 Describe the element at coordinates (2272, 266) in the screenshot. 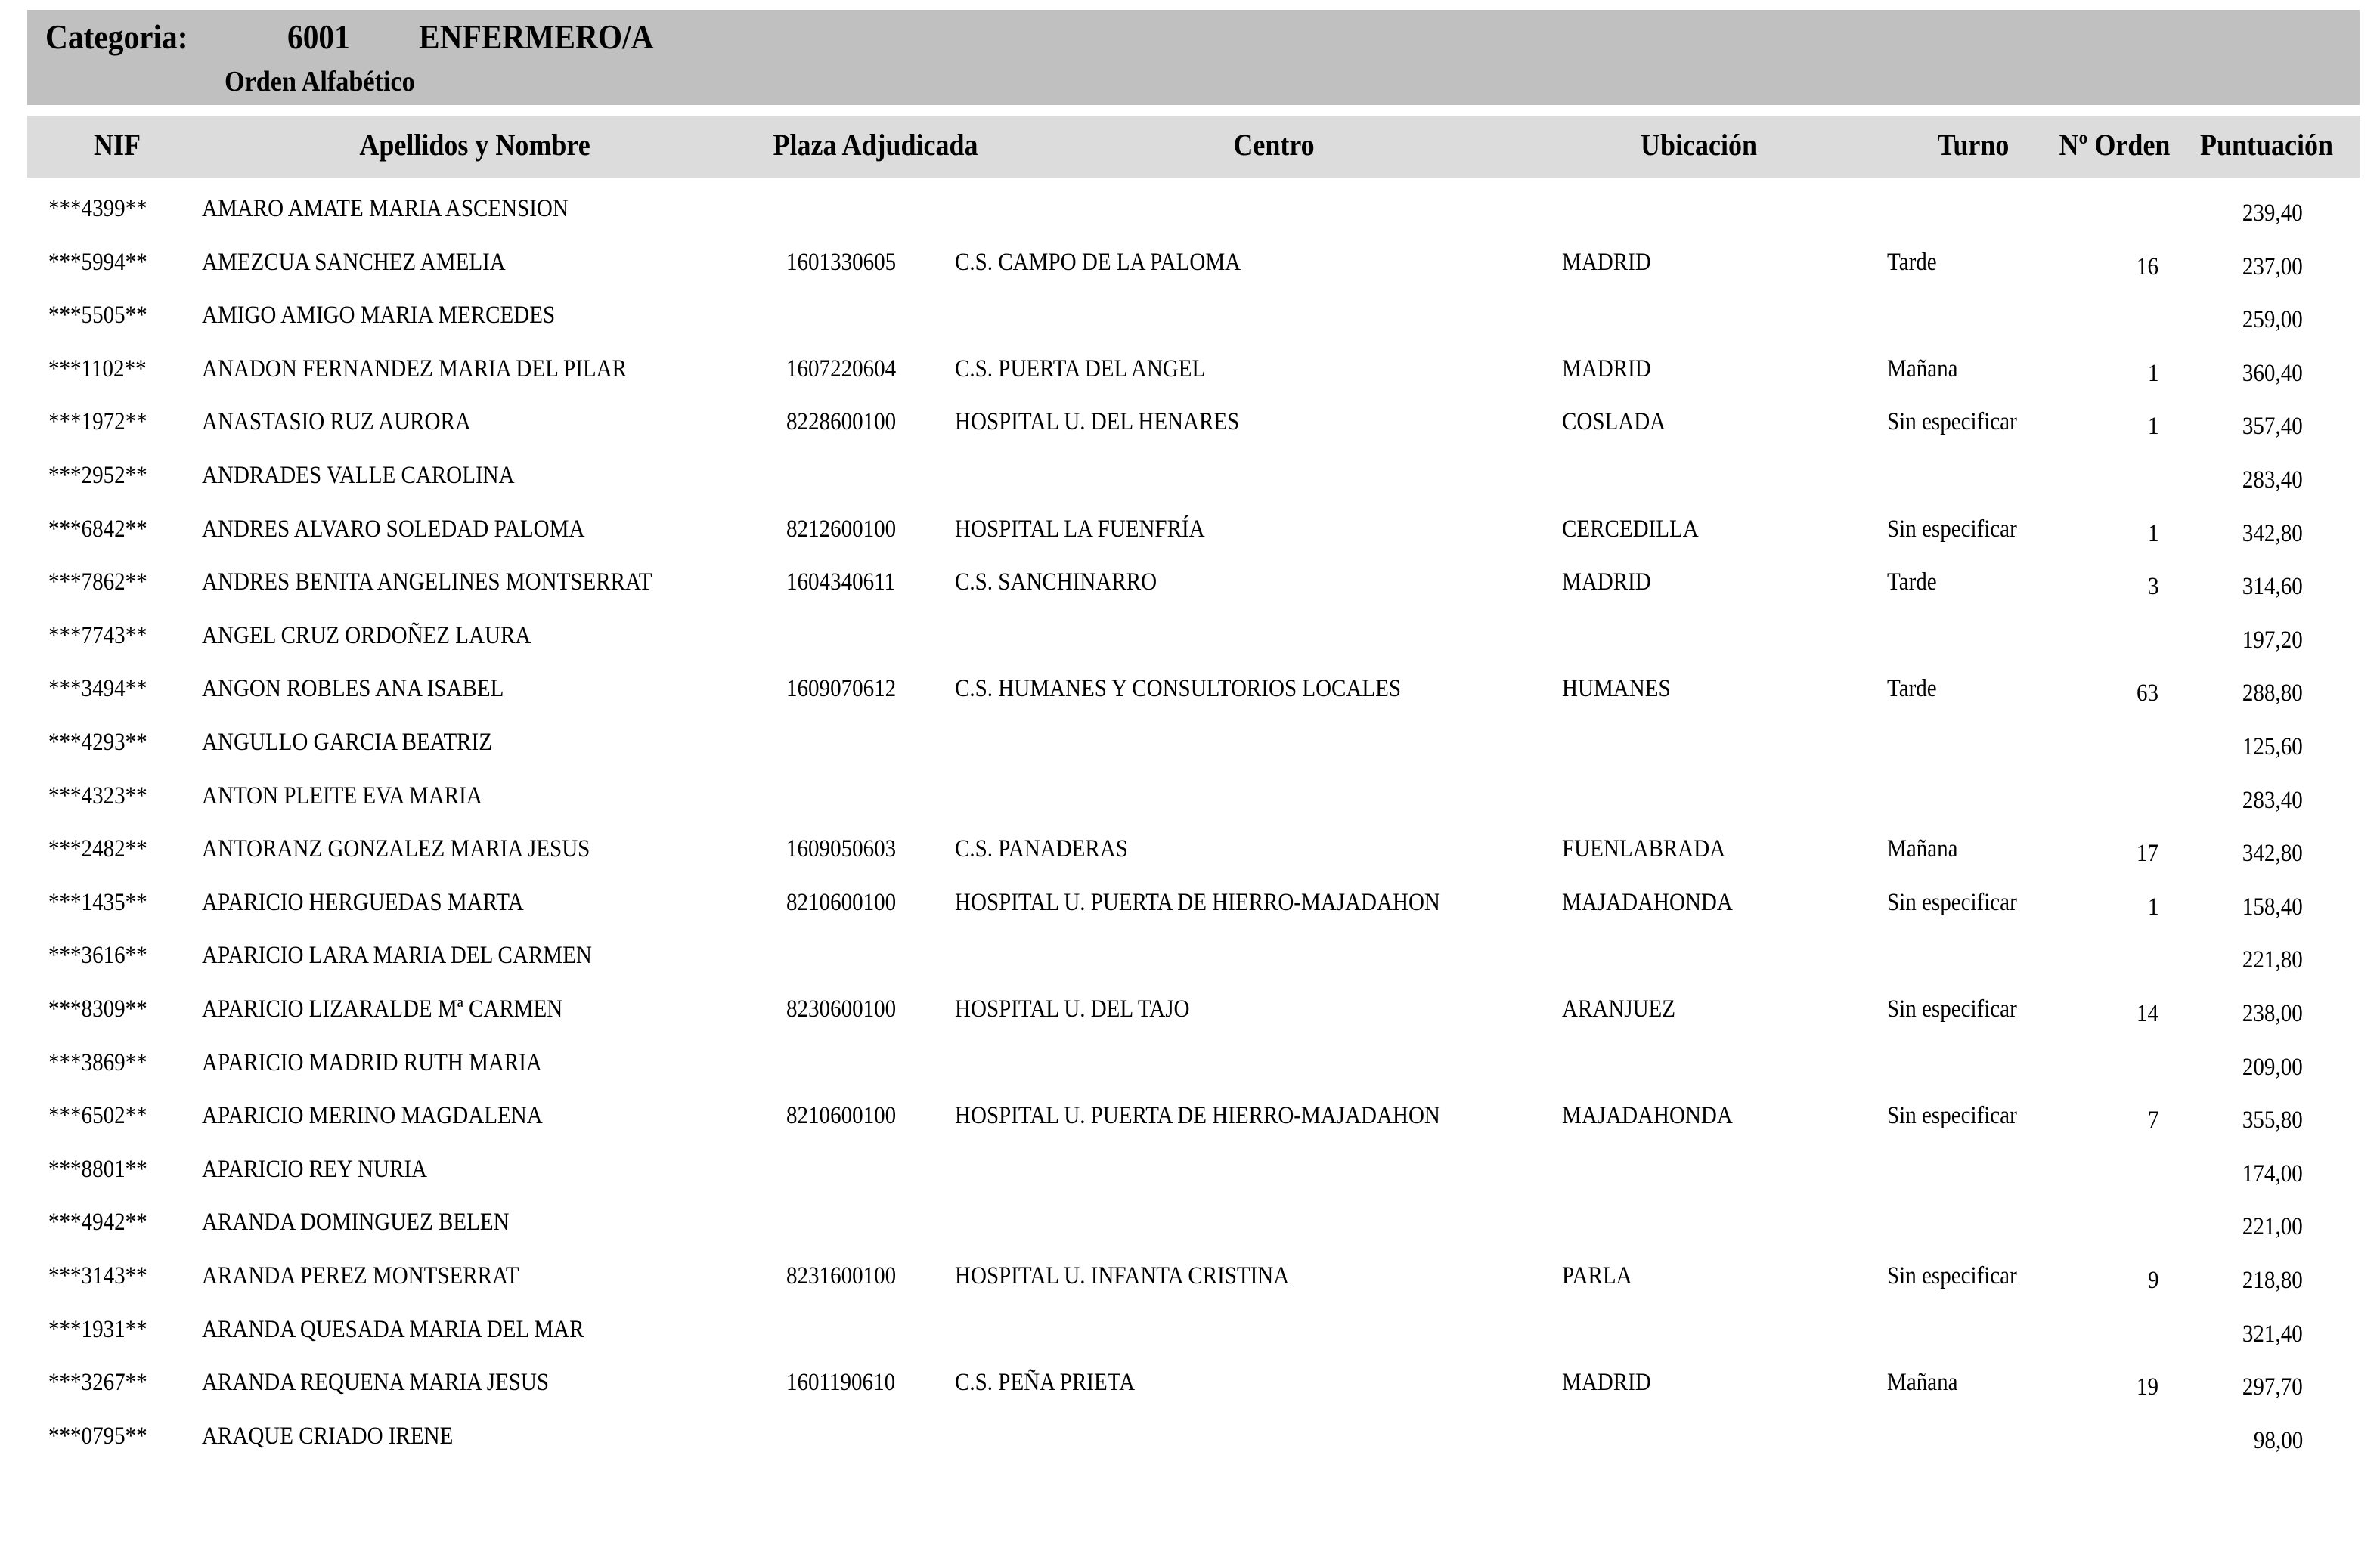

I see `puntuacion-cell: 237,00` at that location.